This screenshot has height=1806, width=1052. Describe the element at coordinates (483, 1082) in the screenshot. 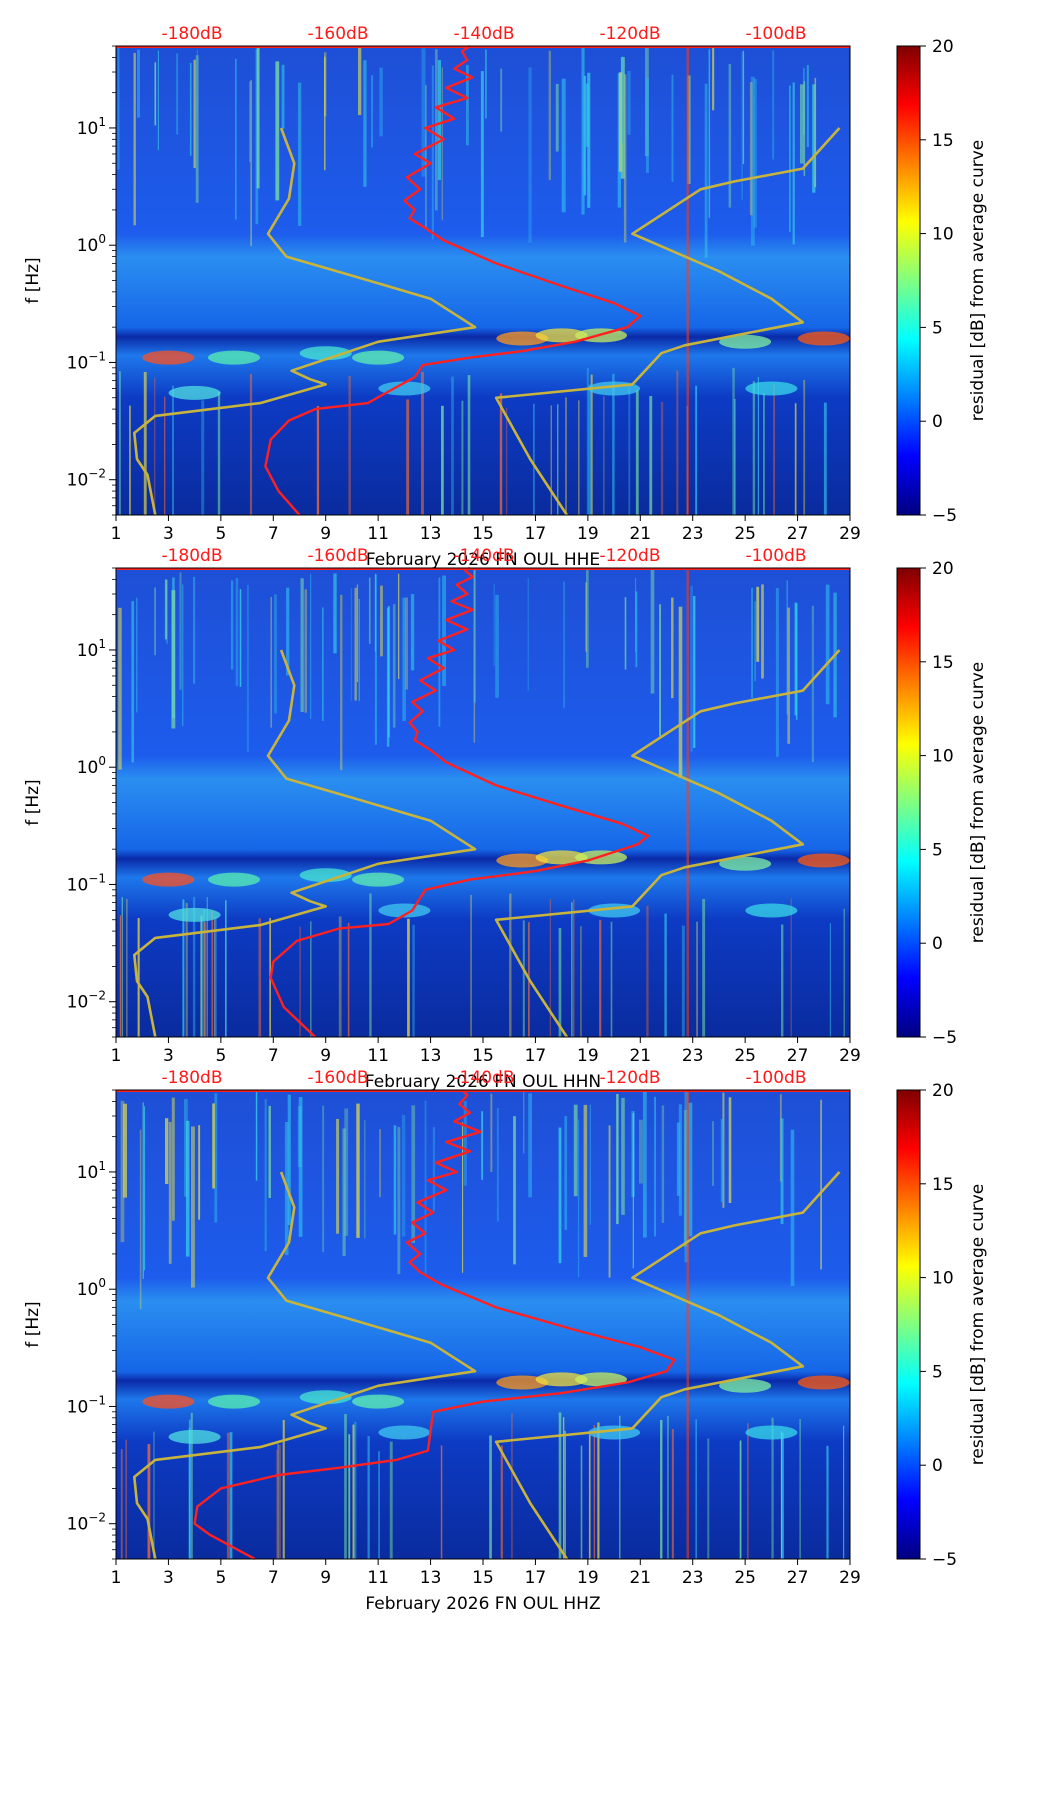

I see `x-axis-label: February 2026 FN OUL HHN` at that location.